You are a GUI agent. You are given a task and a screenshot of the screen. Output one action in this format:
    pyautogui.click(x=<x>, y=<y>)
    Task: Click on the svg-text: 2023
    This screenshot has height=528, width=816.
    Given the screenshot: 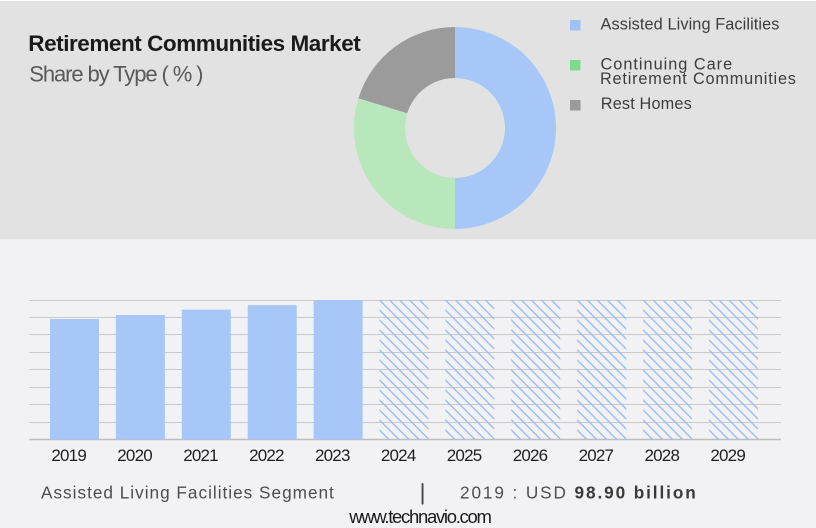 What is the action you would take?
    pyautogui.click(x=332, y=455)
    